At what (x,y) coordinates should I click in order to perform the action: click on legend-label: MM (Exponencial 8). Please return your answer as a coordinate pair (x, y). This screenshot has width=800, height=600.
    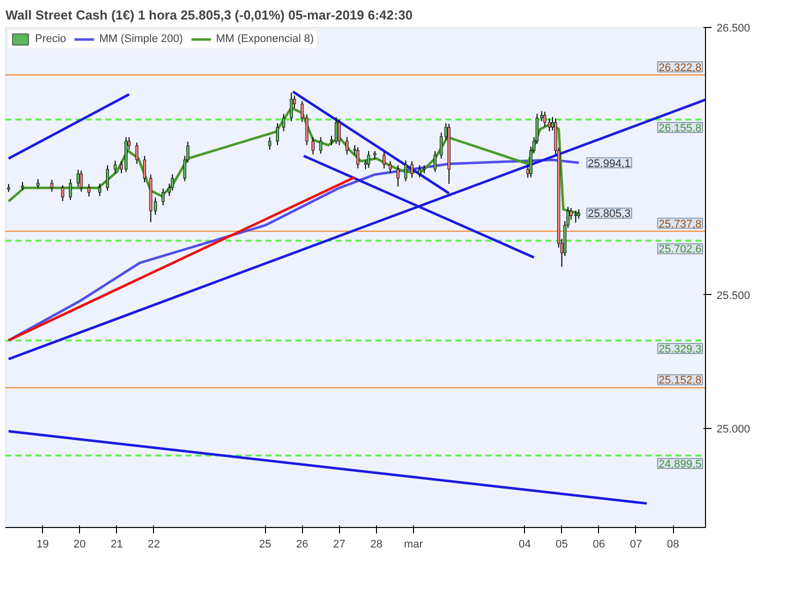
    Looking at the image, I should click on (265, 39).